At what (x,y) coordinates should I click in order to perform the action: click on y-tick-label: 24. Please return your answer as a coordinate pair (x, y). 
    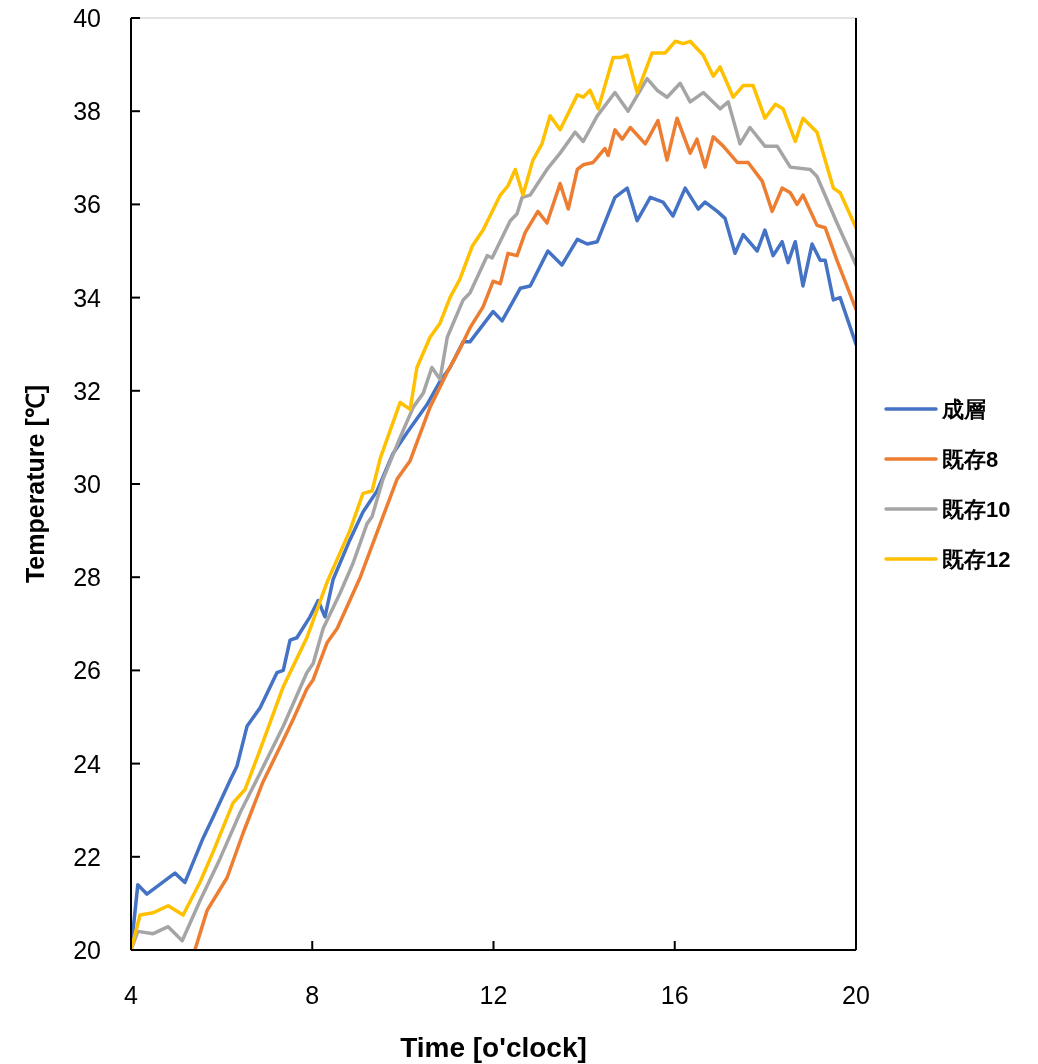
    Looking at the image, I should click on (87, 763).